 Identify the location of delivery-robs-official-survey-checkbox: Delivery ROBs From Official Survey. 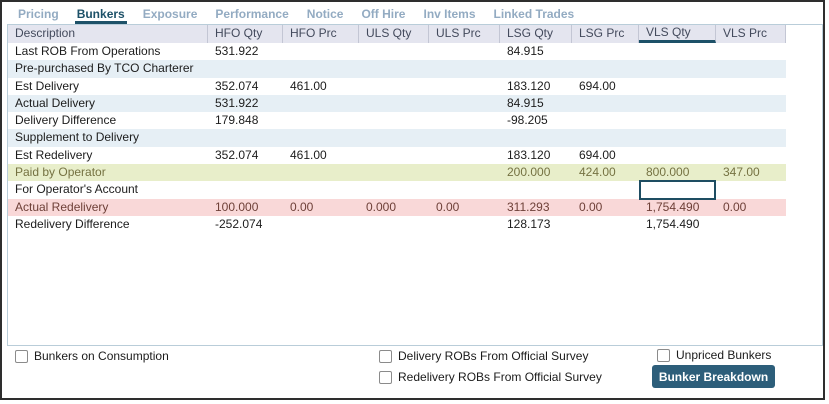
(483, 356).